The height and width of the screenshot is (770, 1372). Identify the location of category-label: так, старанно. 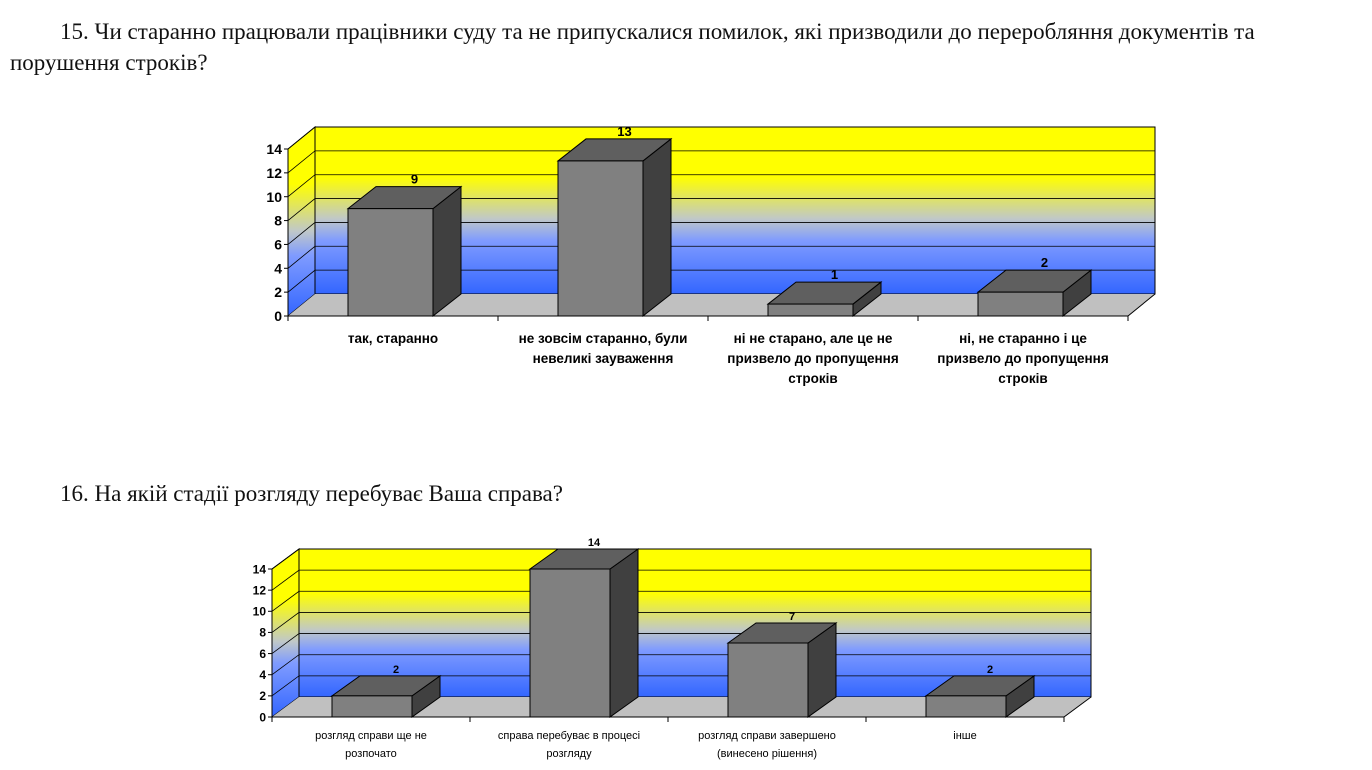
(393, 338).